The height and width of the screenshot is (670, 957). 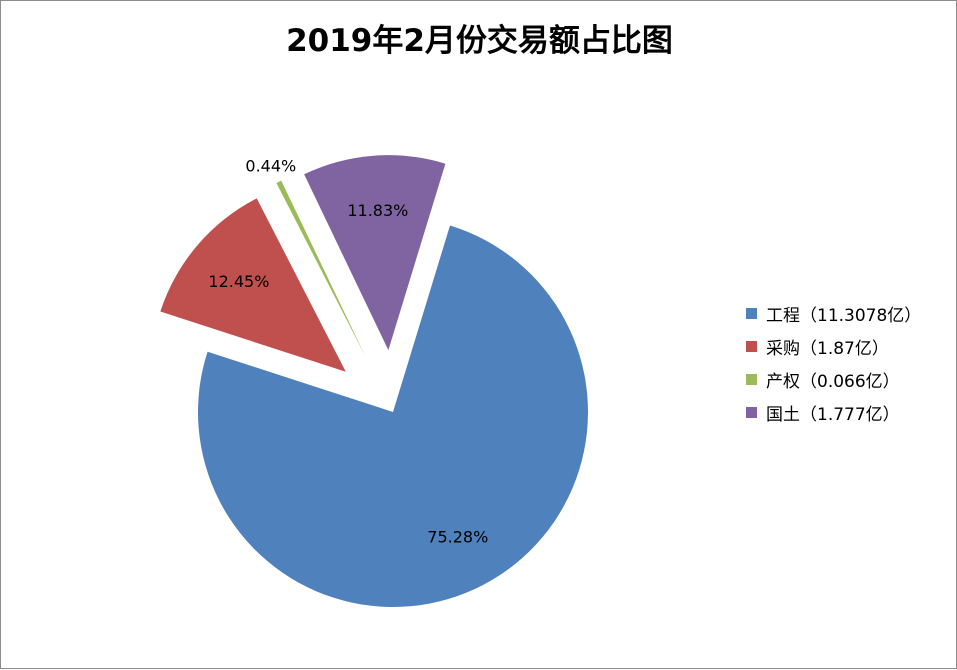 What do you see at coordinates (751, 412) in the screenshot?
I see `legend-swatch-guotu` at bounding box center [751, 412].